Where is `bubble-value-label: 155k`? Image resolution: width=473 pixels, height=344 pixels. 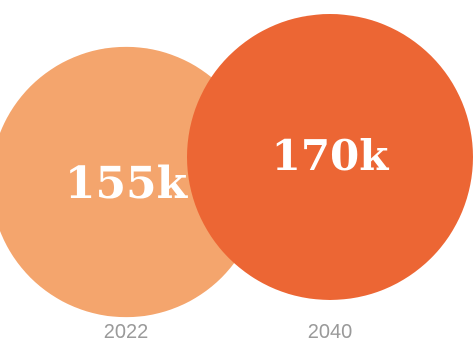
bubble-value-label: 155k is located at coordinates (127, 183).